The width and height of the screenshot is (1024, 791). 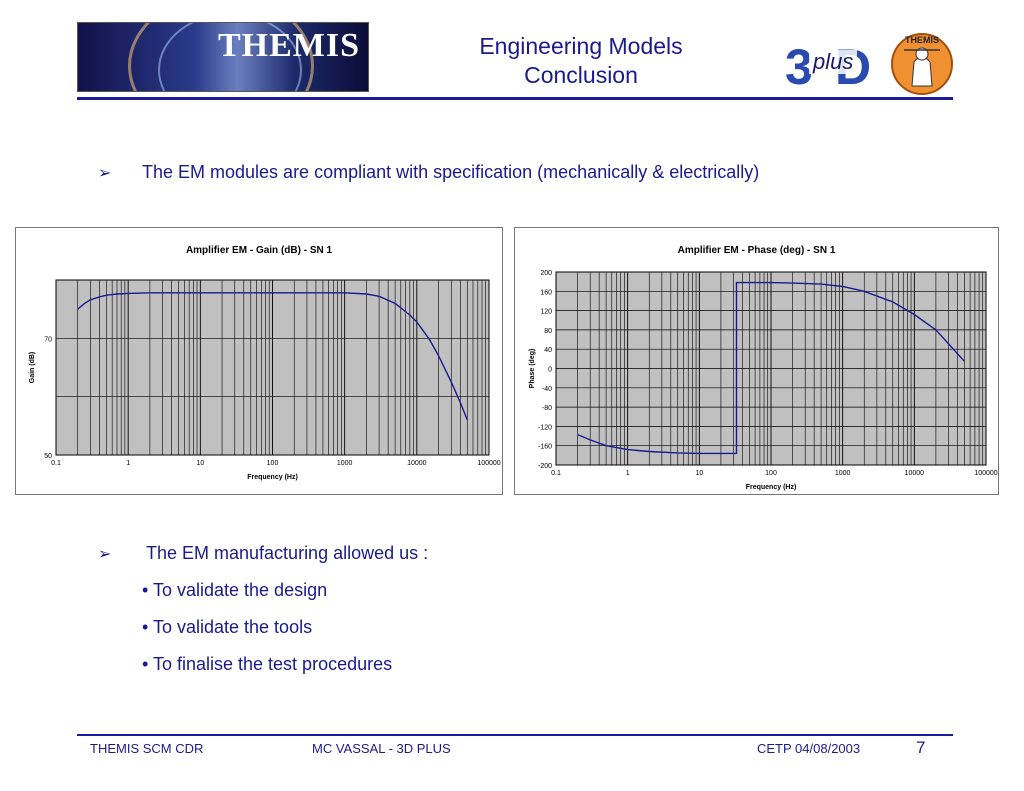 What do you see at coordinates (832, 61) in the screenshot?
I see `3dplus-logo-text: plus` at bounding box center [832, 61].